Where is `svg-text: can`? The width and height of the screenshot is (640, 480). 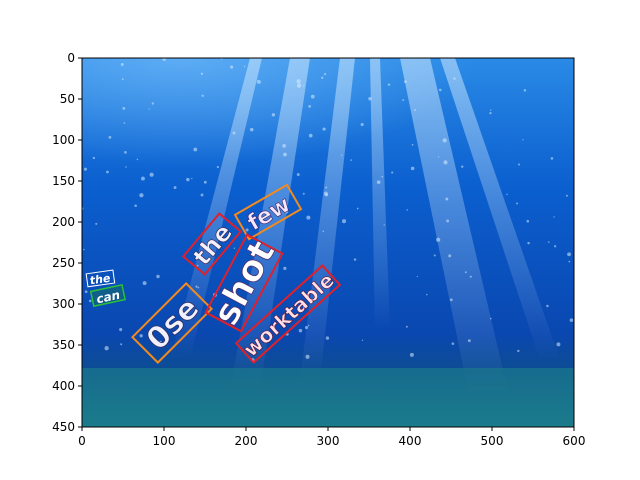 svg-text: can is located at coordinates (108, 297).